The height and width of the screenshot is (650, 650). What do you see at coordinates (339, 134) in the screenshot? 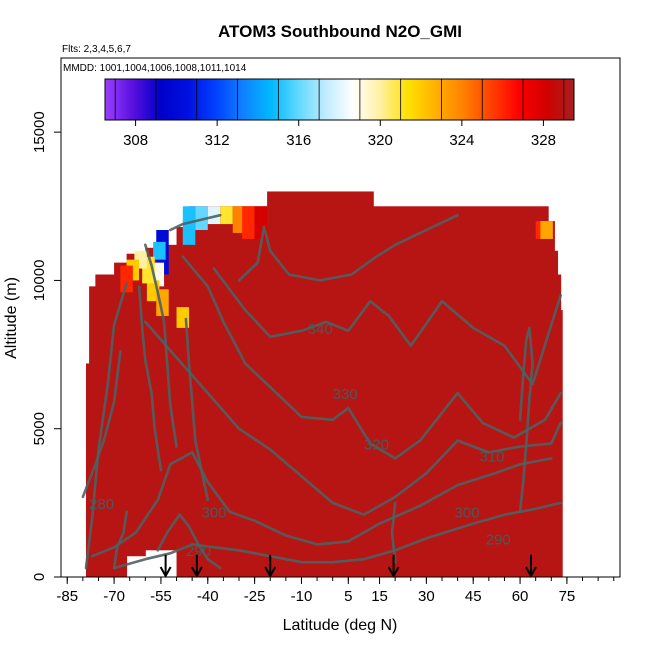
I see `colorbar-ticks: 308 312 316 320 324 328` at bounding box center [339, 134].